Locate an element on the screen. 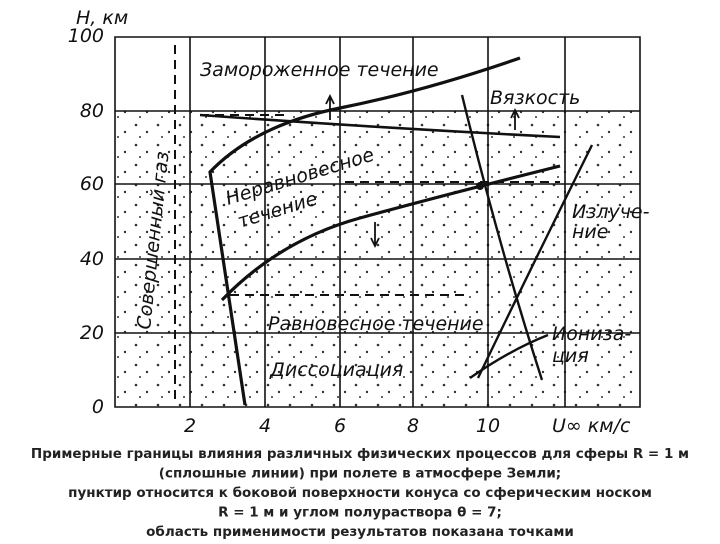  region-label: Диссоциация is located at coordinates (336, 370).